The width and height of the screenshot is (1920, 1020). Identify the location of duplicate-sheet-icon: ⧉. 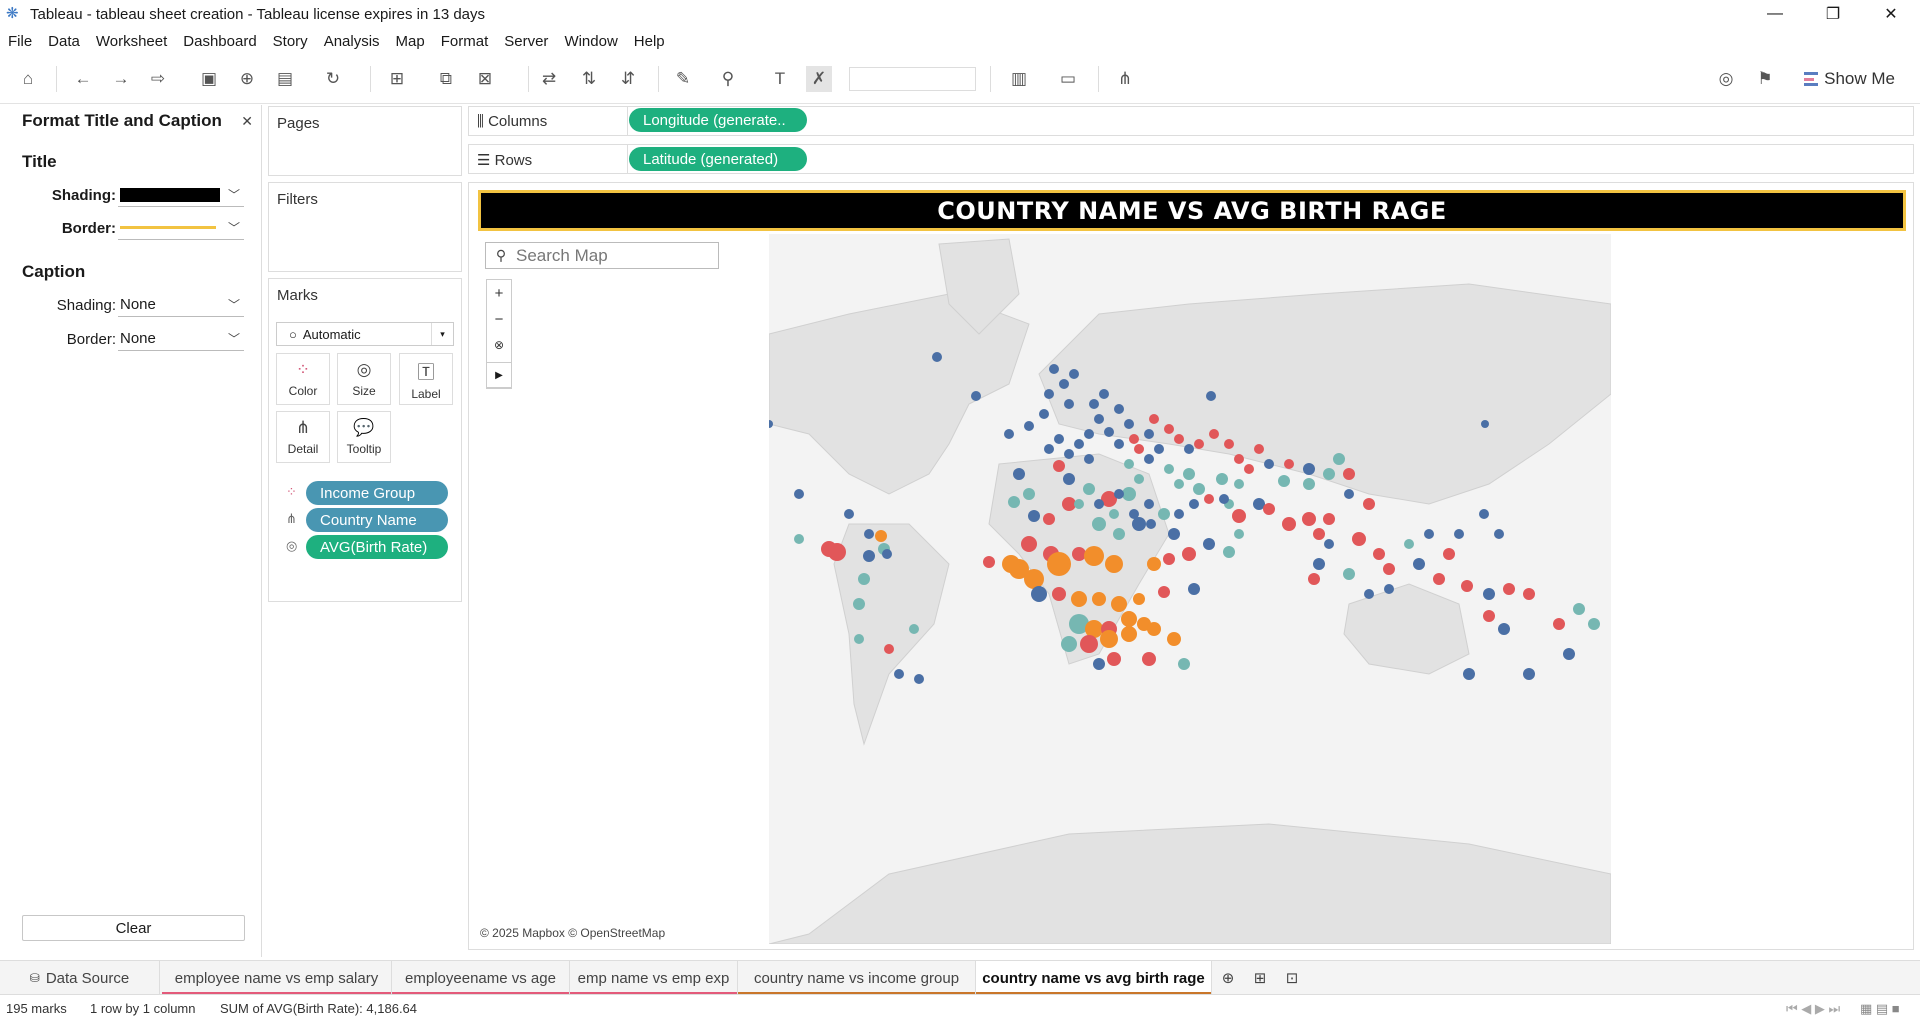
(446, 78).